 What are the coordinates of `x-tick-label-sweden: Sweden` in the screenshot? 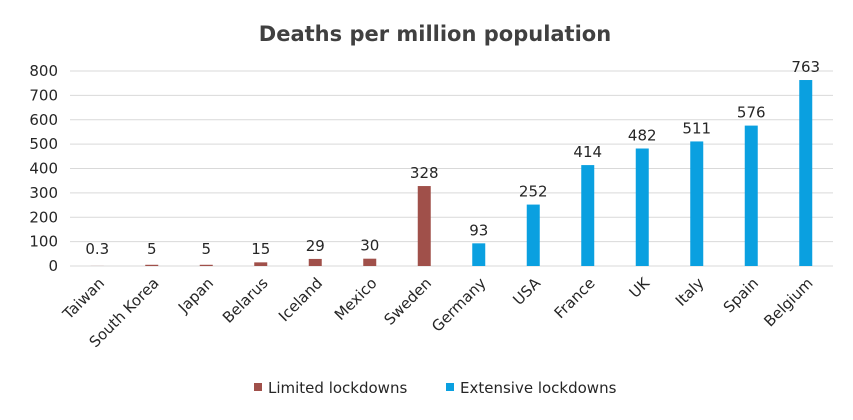 It's located at (407, 301).